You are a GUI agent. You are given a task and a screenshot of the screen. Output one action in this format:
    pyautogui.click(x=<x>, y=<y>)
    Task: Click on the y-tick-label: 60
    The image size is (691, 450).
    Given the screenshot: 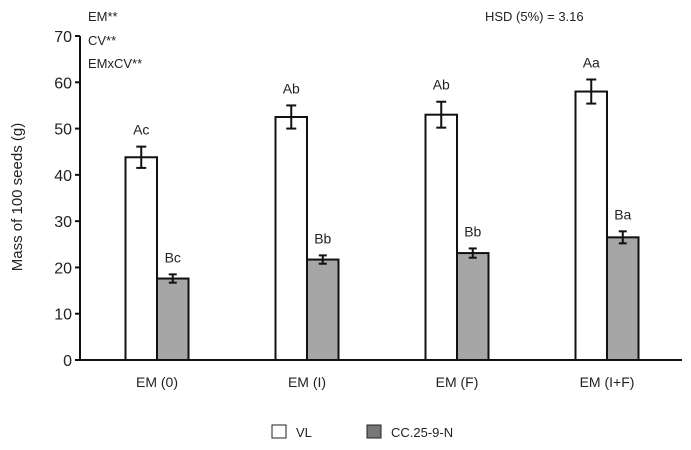 What is the action you would take?
    pyautogui.click(x=63, y=83)
    